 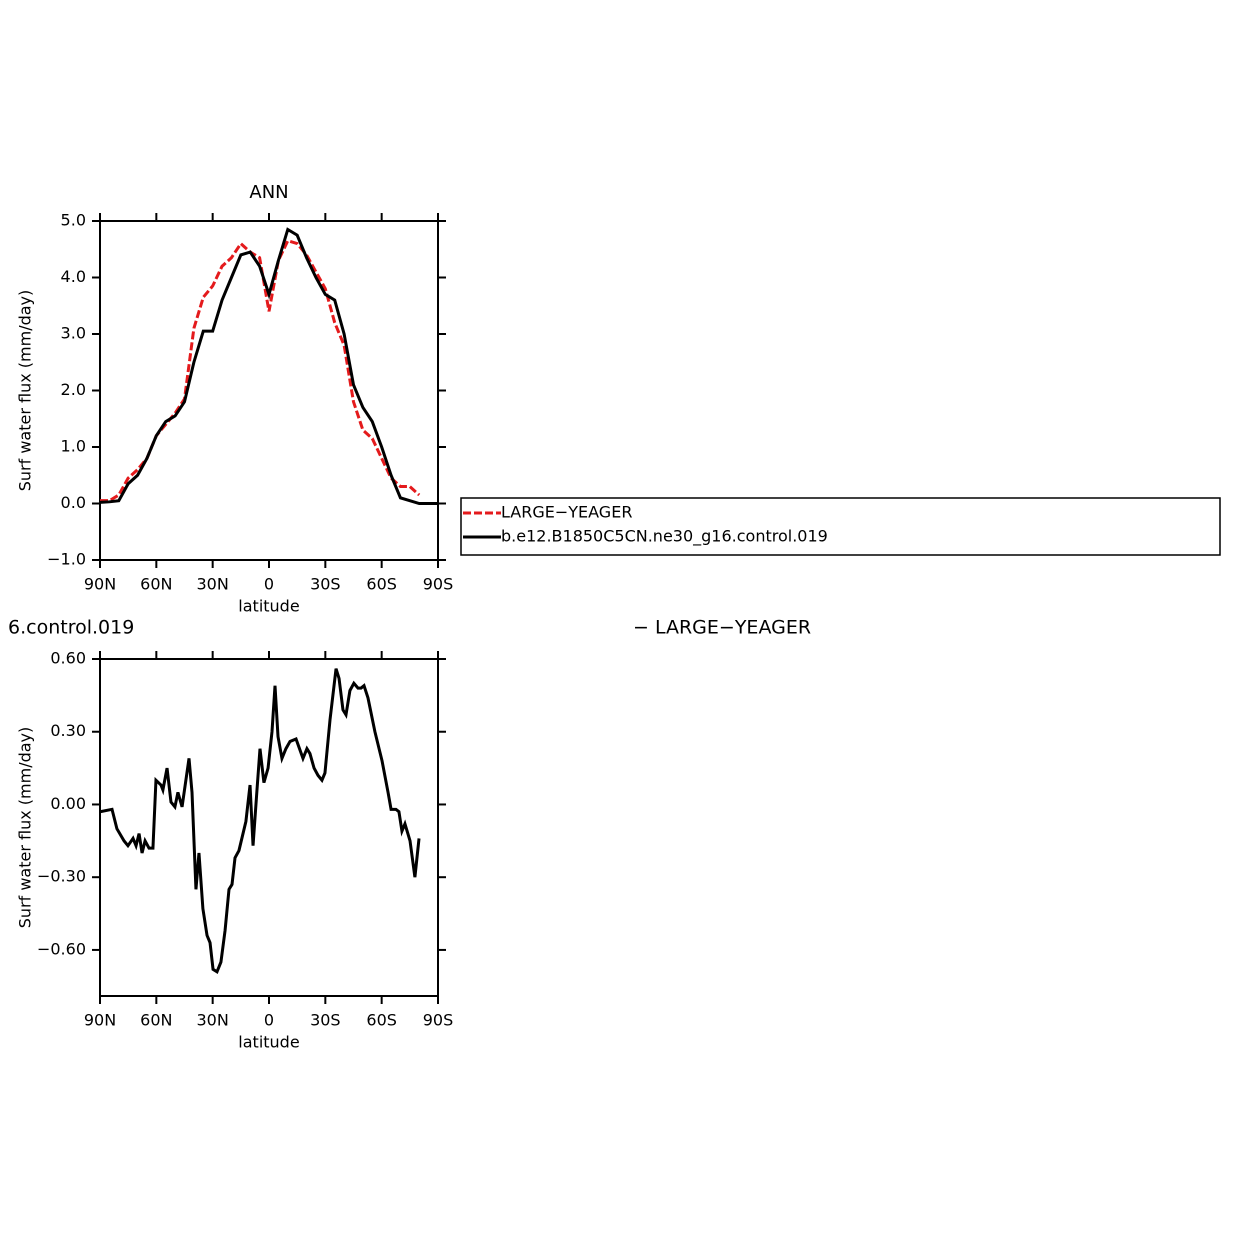 What do you see at coordinates (68, 730) in the screenshot?
I see `y-tick-label: 0.30` at bounding box center [68, 730].